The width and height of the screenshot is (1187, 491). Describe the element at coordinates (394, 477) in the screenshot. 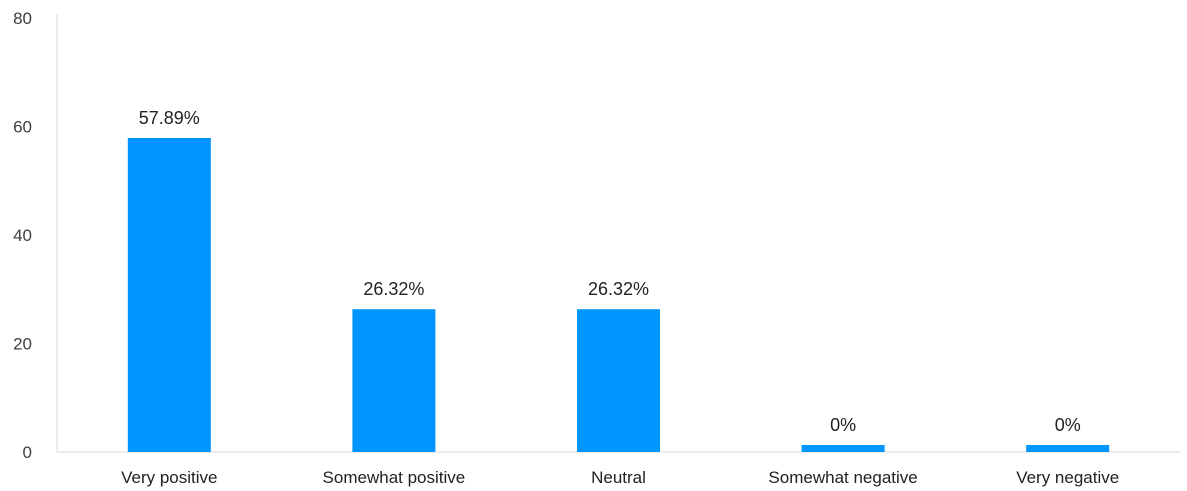

I see `category-label: Somewhat positive` at that location.